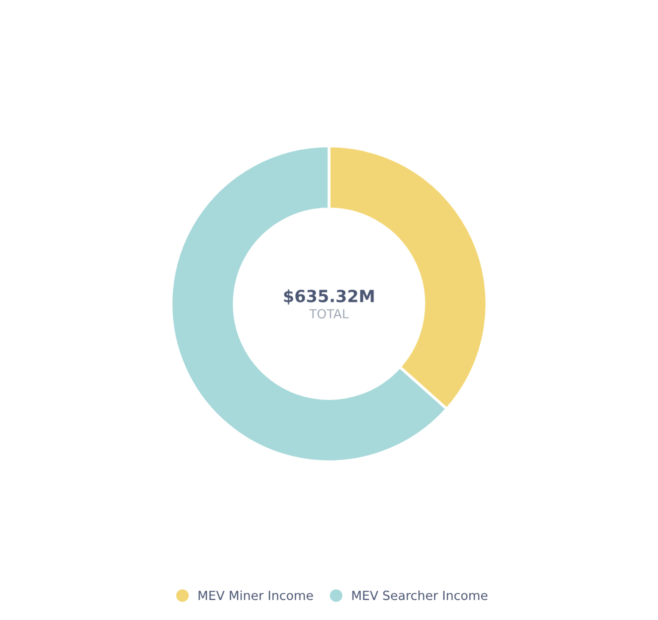  What do you see at coordinates (329, 297) in the screenshot?
I see `text: $635.32M` at bounding box center [329, 297].